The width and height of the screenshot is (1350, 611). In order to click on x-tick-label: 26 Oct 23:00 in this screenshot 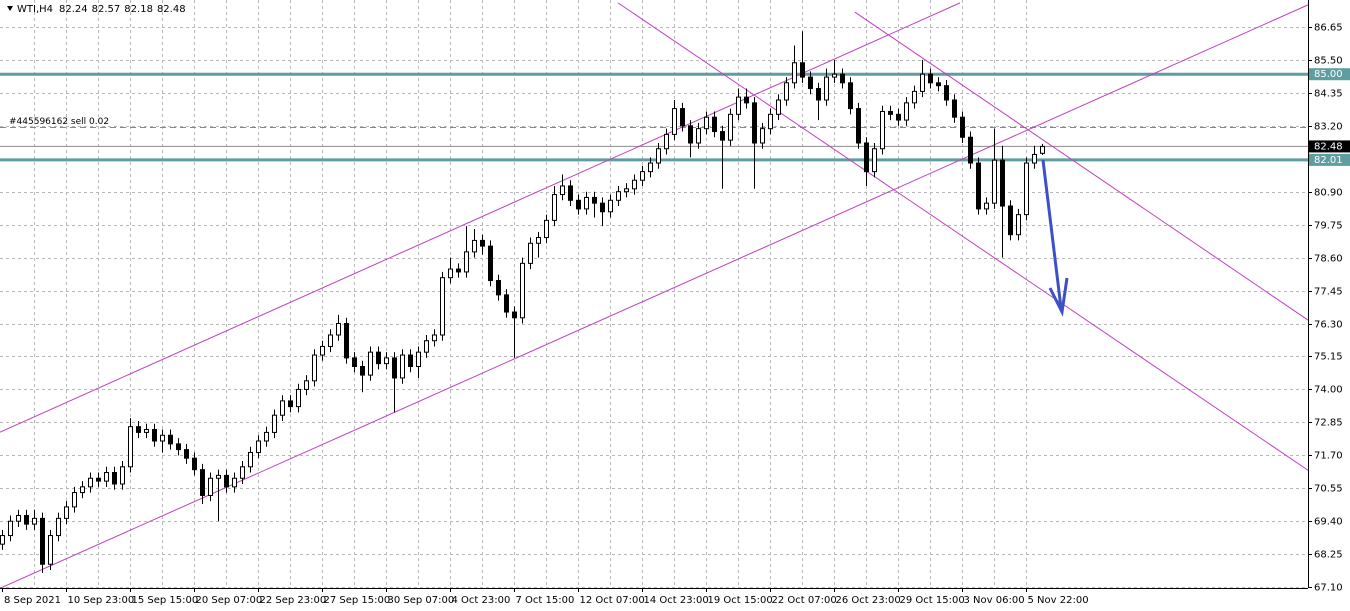, I will do `click(868, 600)`.